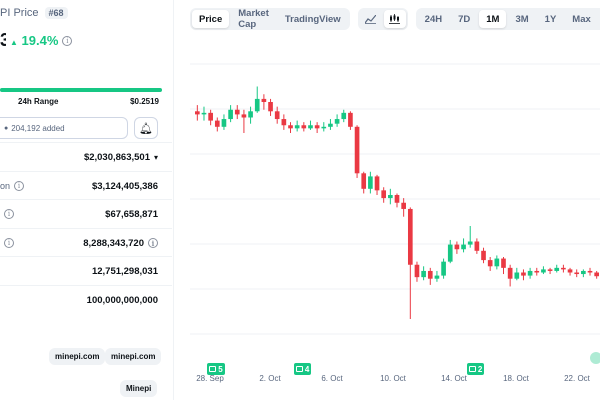  Describe the element at coordinates (5, 186) in the screenshot. I see `stat-label-text: on` at that location.